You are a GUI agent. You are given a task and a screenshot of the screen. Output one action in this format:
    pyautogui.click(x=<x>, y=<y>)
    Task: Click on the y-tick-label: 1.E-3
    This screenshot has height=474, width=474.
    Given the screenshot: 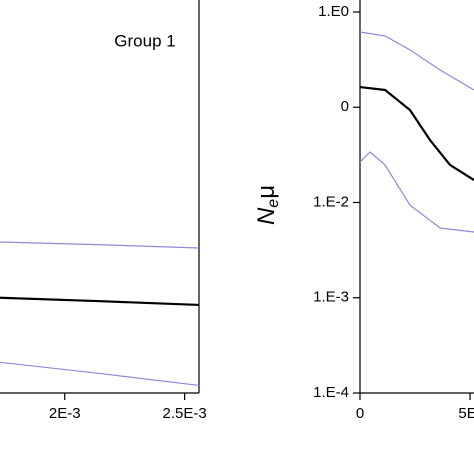 What is the action you would take?
    pyautogui.click(x=331, y=297)
    